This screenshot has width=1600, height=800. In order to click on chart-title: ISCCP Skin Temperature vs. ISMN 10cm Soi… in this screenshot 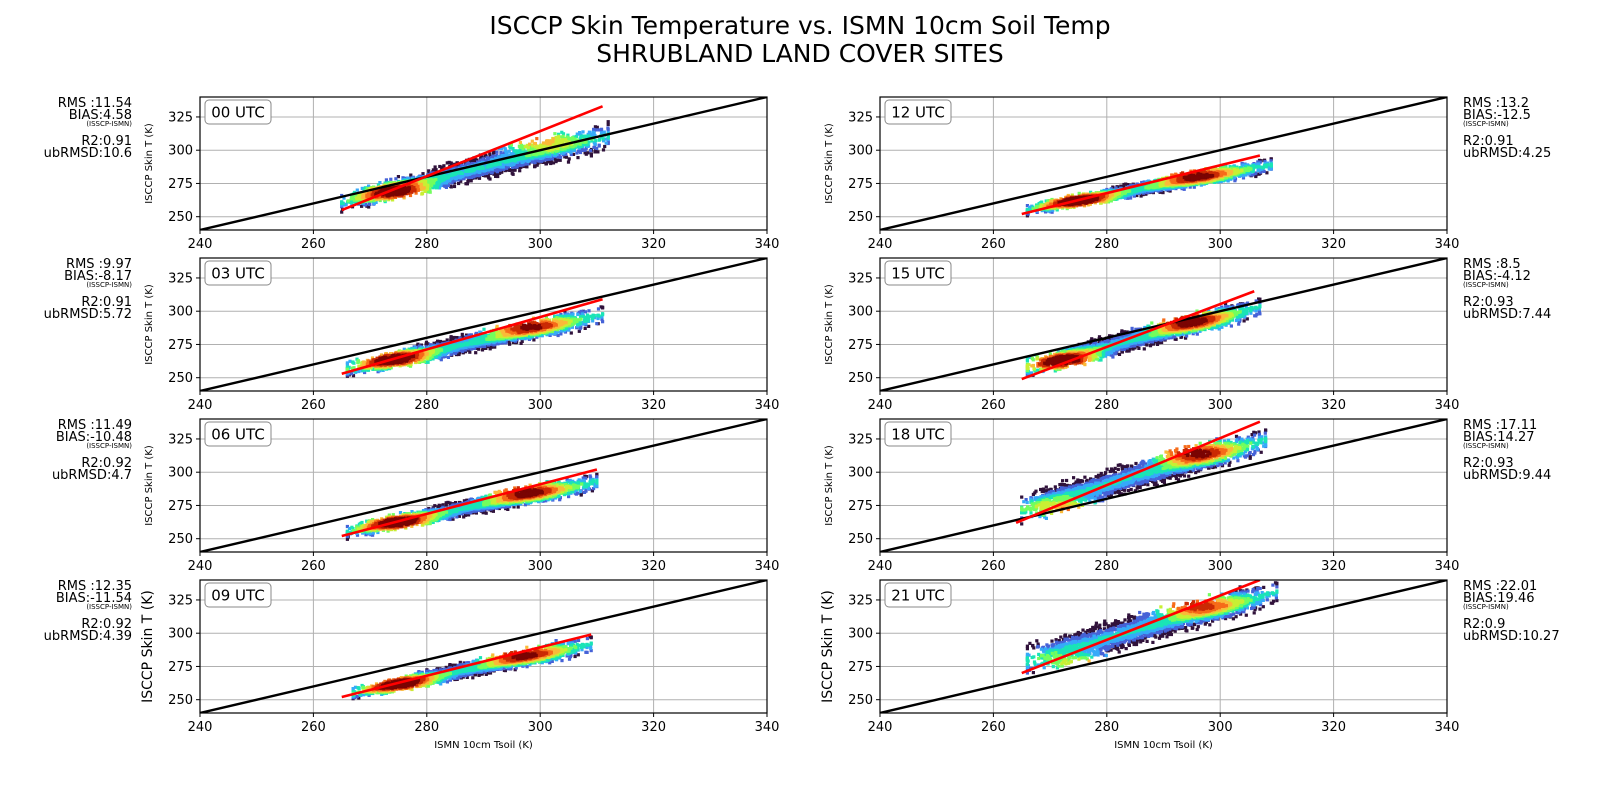, I will do `click(800, 26)`.